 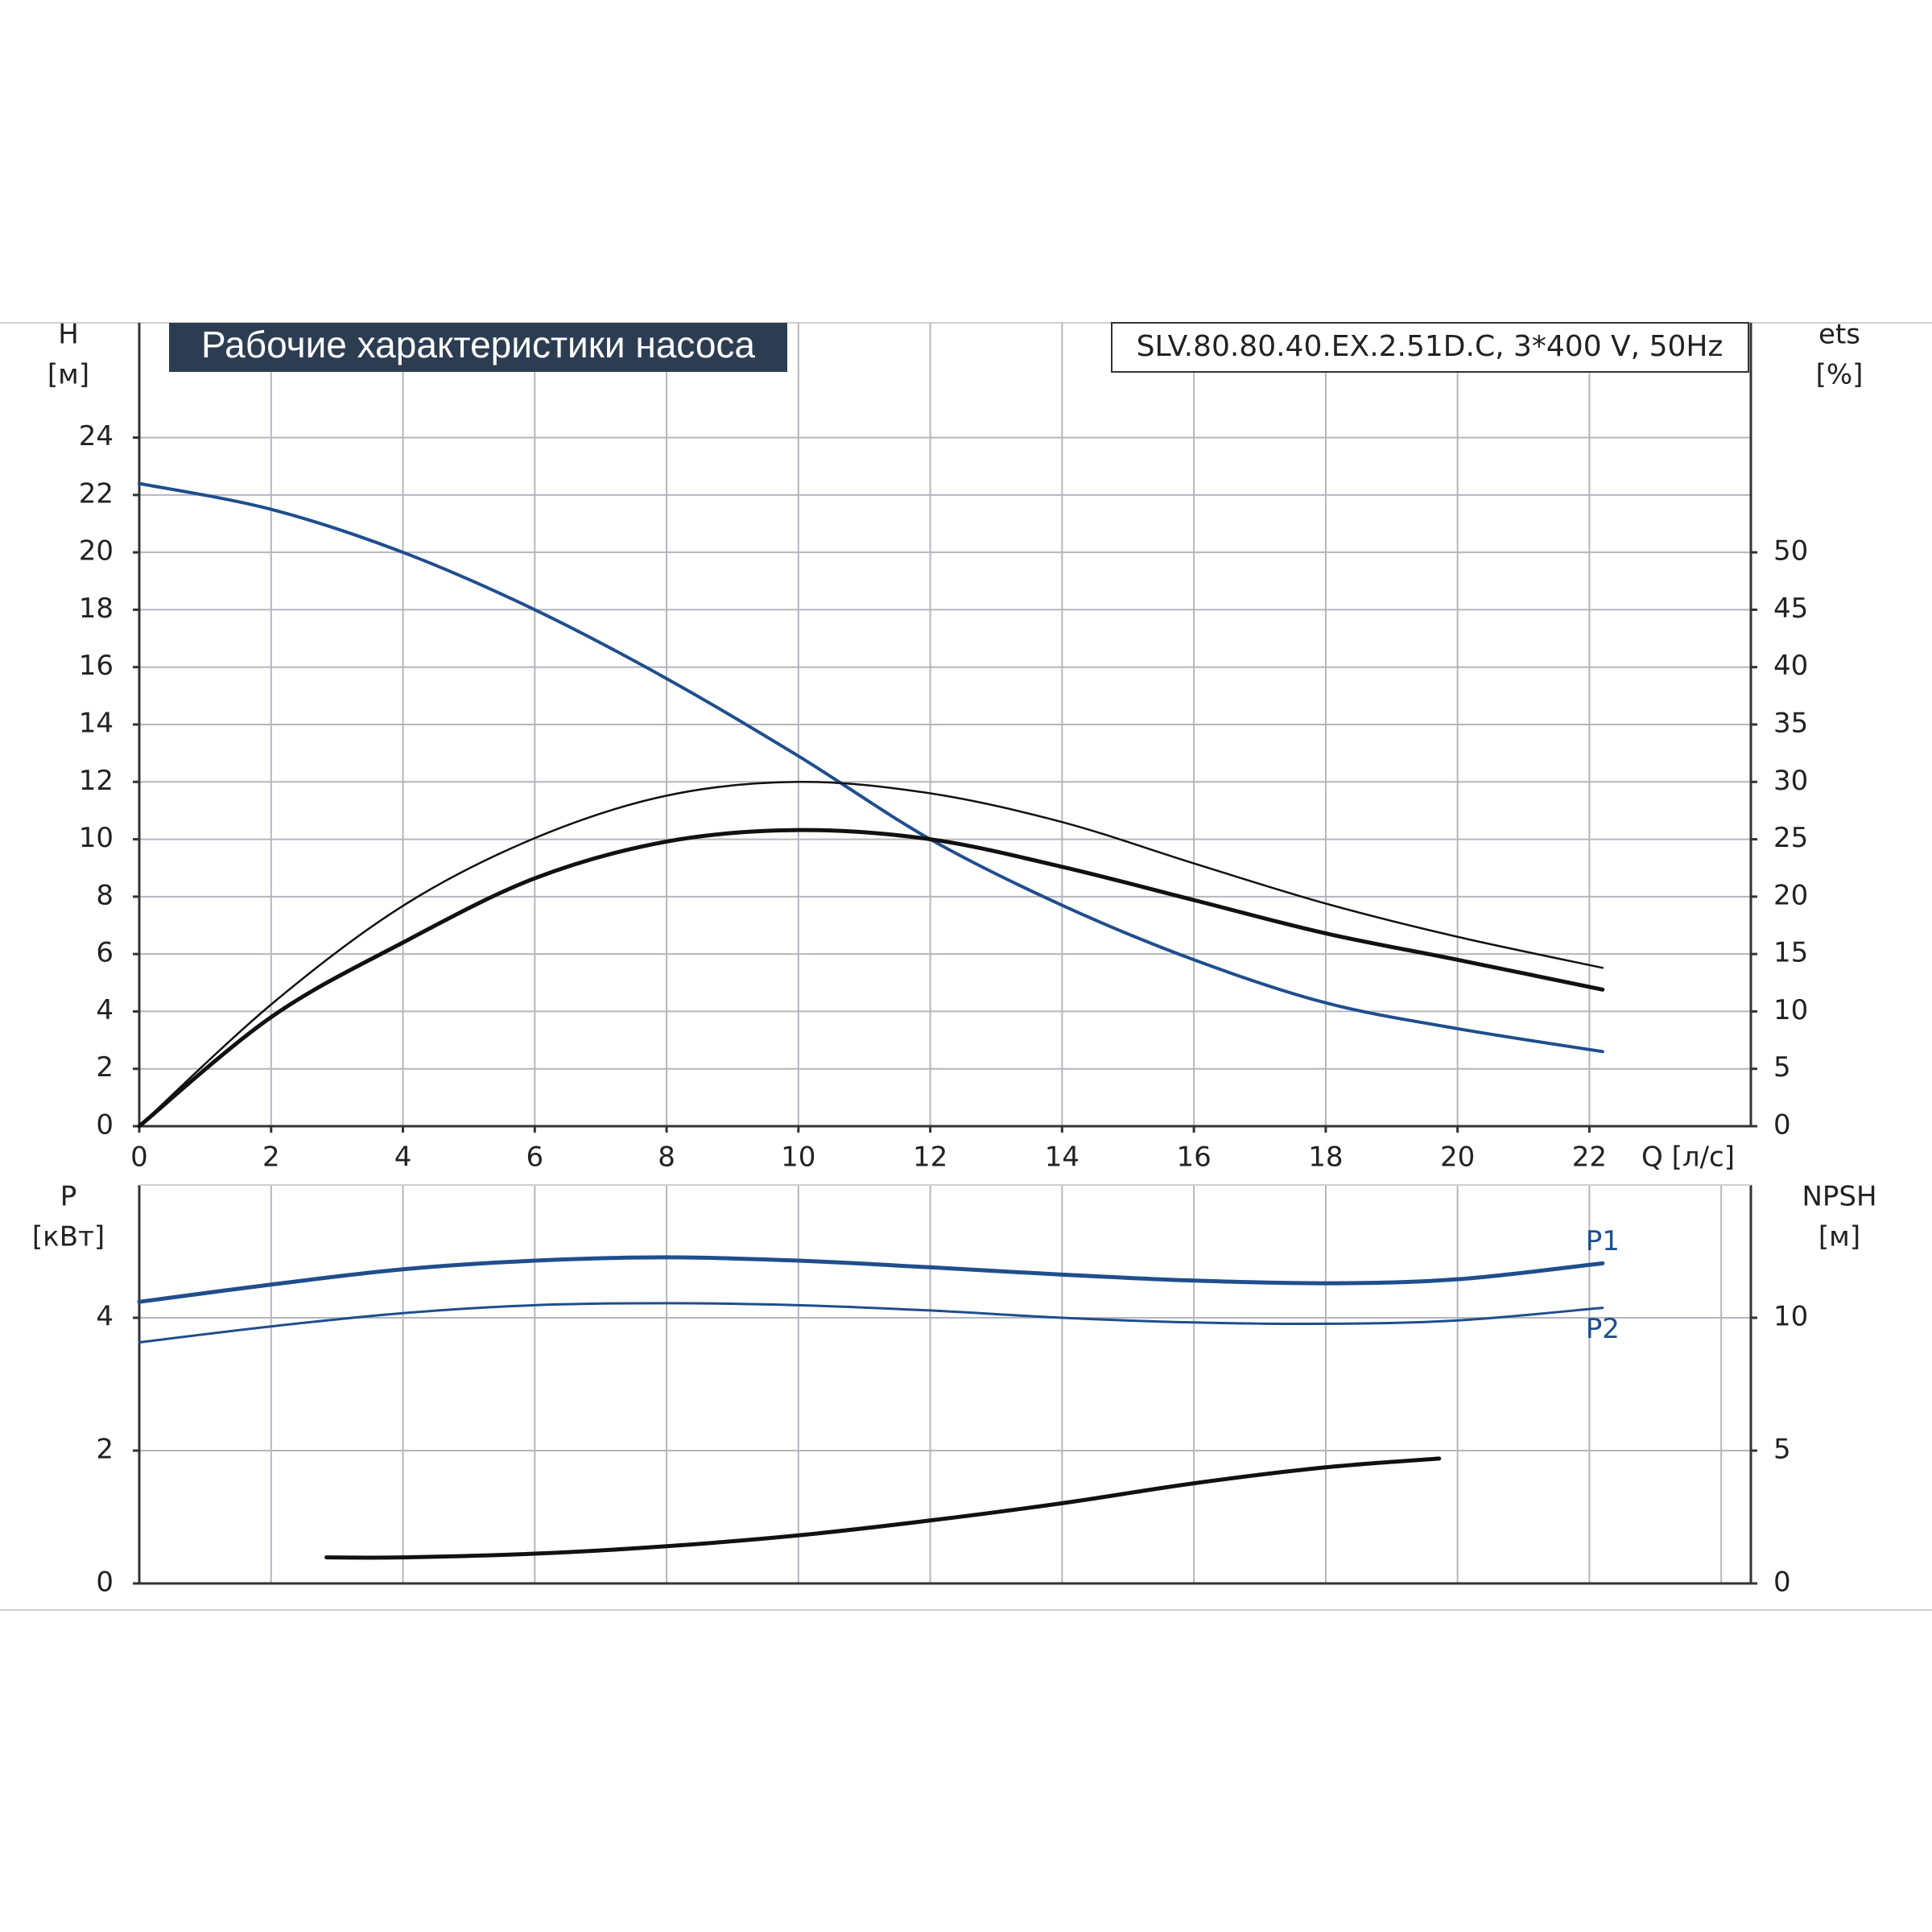 I want to click on x-tick-label: 6, so click(x=534, y=1157).